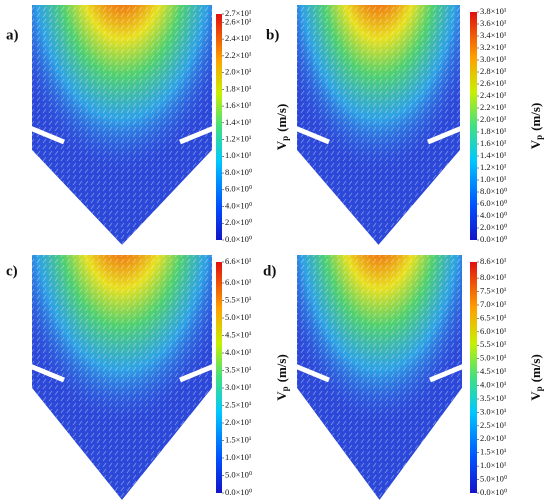  What do you see at coordinates (493, 71) in the screenshot?
I see `colorbar-tick-label: 2.8×10¹` at bounding box center [493, 71].